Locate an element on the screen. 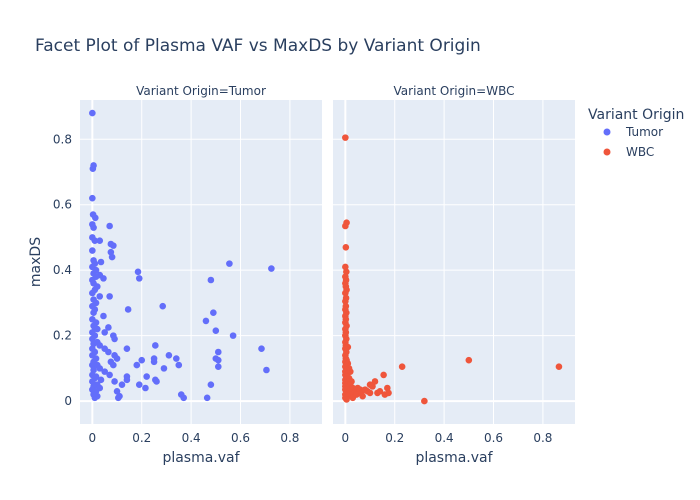 This screenshot has width=700, height=500. x-tick-label: 0.4 is located at coordinates (191, 438).